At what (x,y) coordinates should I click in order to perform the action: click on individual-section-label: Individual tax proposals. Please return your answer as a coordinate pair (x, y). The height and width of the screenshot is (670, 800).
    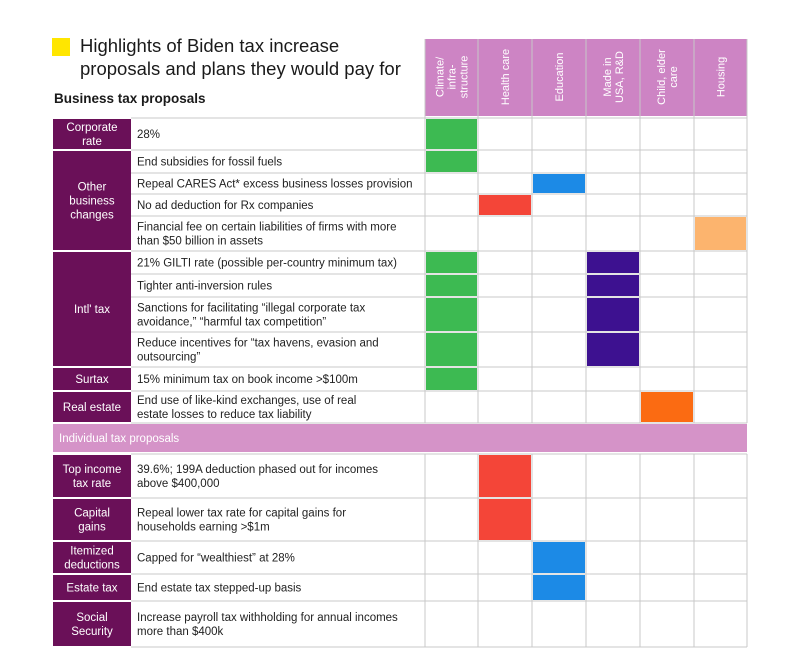
    Looking at the image, I should click on (119, 439).